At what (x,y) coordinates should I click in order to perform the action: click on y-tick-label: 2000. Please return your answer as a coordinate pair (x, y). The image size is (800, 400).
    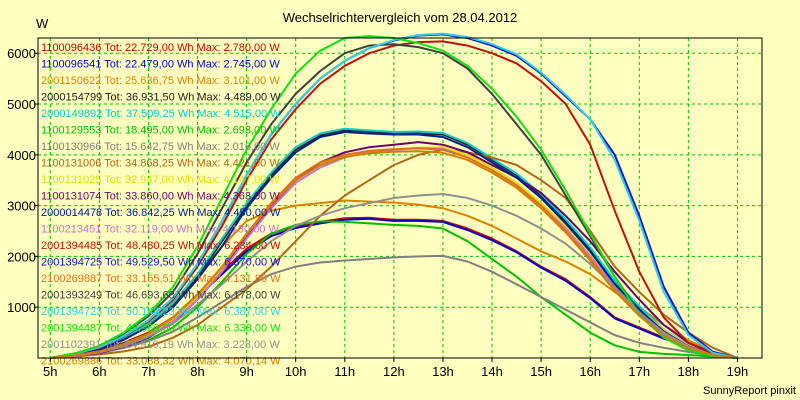
    Looking at the image, I should click on (21, 256).